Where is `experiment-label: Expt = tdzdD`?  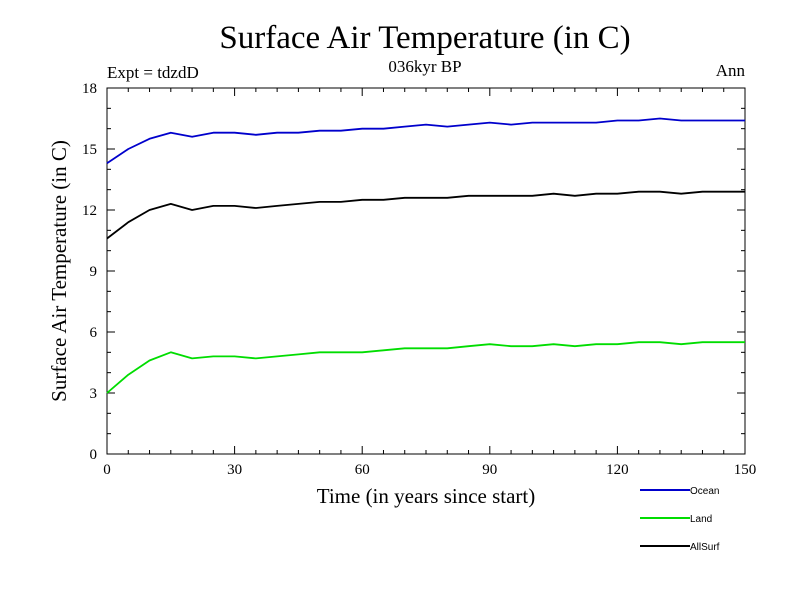 experiment-label: Expt = tdzdD is located at coordinates (153, 72).